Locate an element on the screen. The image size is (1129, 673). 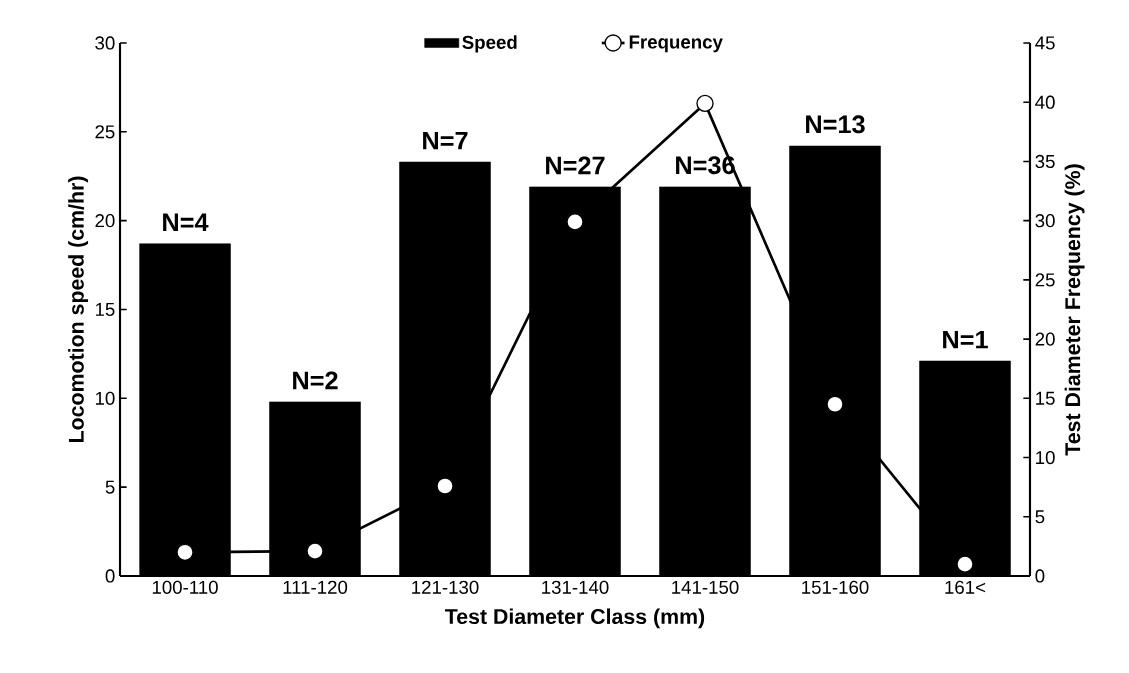
y-tick-label: 30 is located at coordinates (105, 43).